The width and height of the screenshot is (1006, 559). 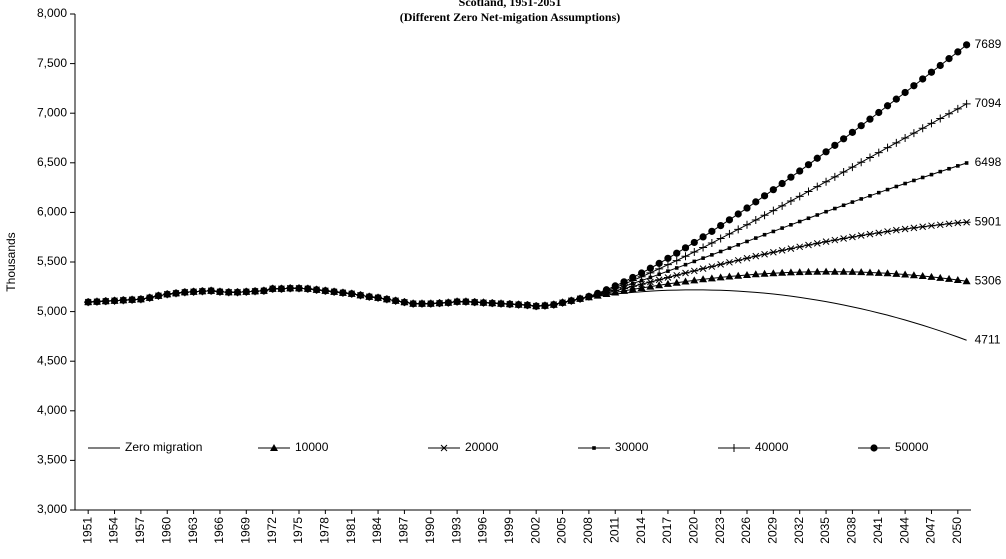 I want to click on end-label: 5306, so click(x=988, y=280).